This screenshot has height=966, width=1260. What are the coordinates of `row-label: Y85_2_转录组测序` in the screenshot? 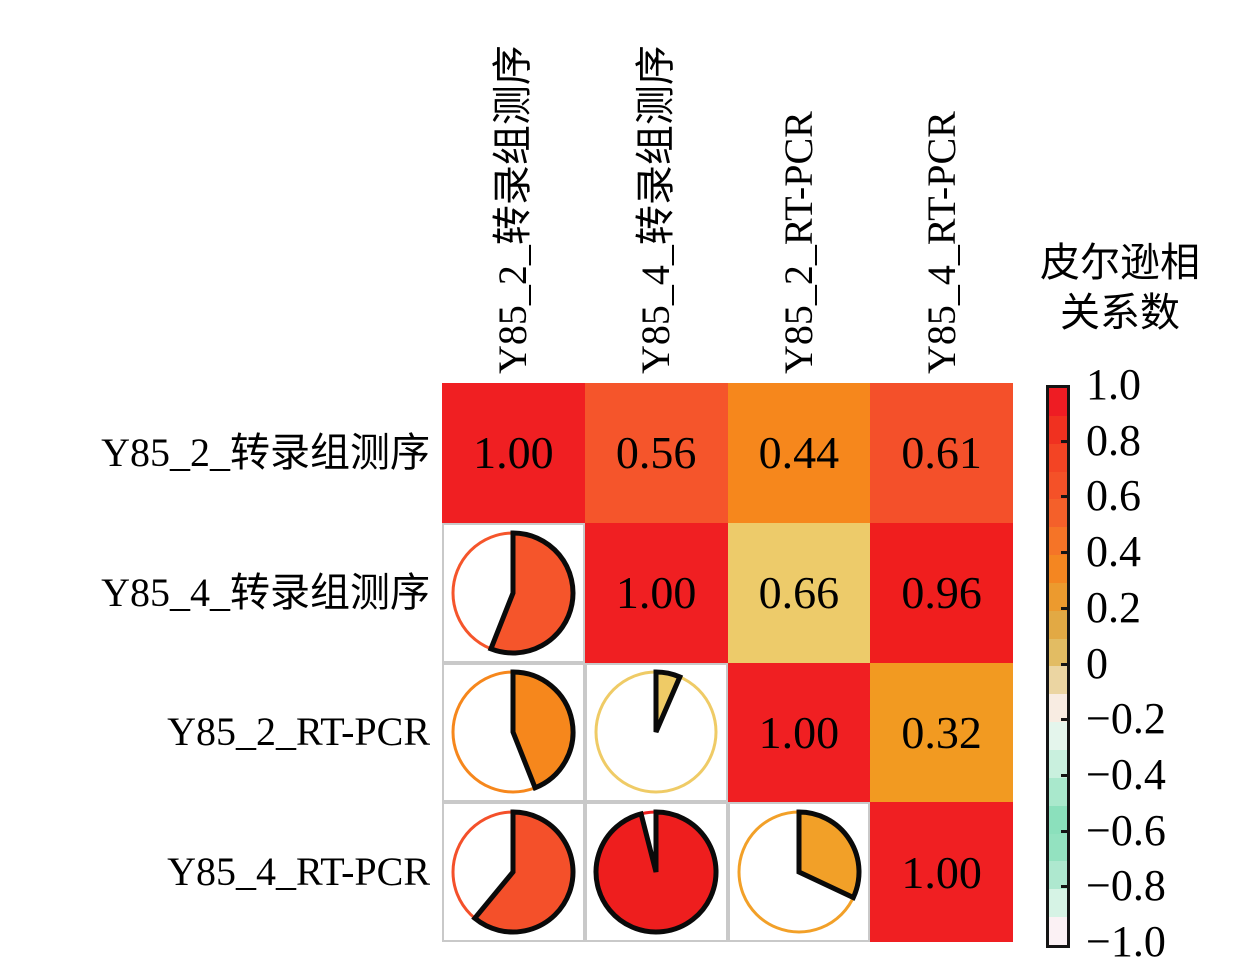 It's located at (265, 452).